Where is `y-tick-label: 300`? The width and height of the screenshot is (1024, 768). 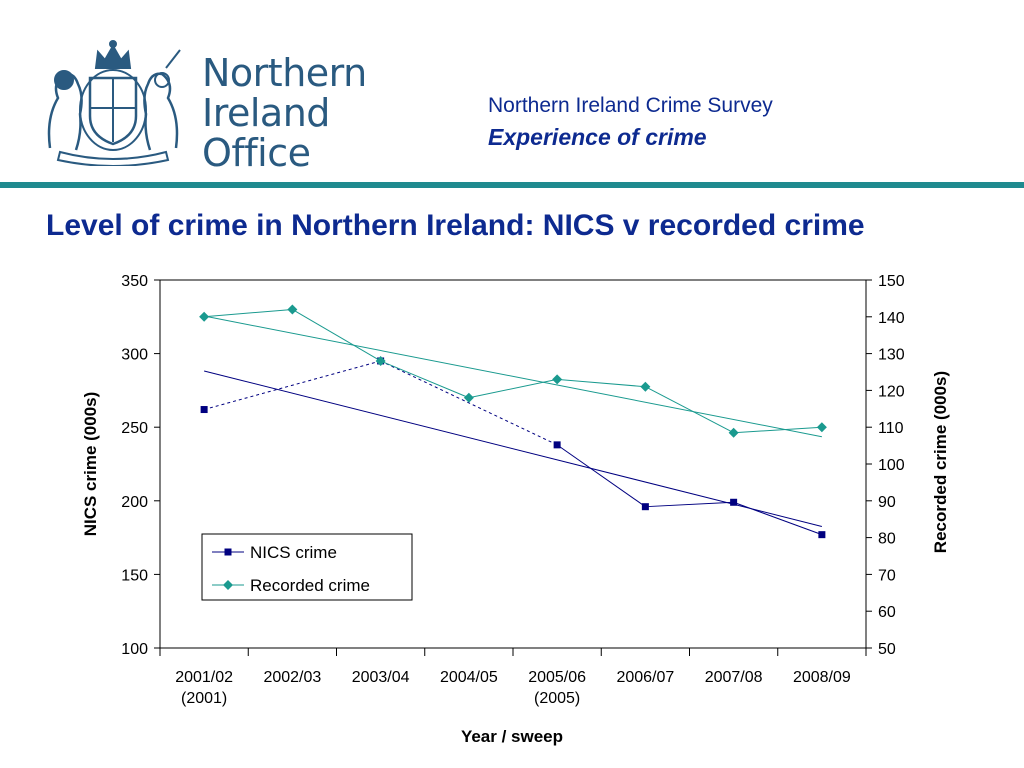 y-tick-label: 300 is located at coordinates (134, 355).